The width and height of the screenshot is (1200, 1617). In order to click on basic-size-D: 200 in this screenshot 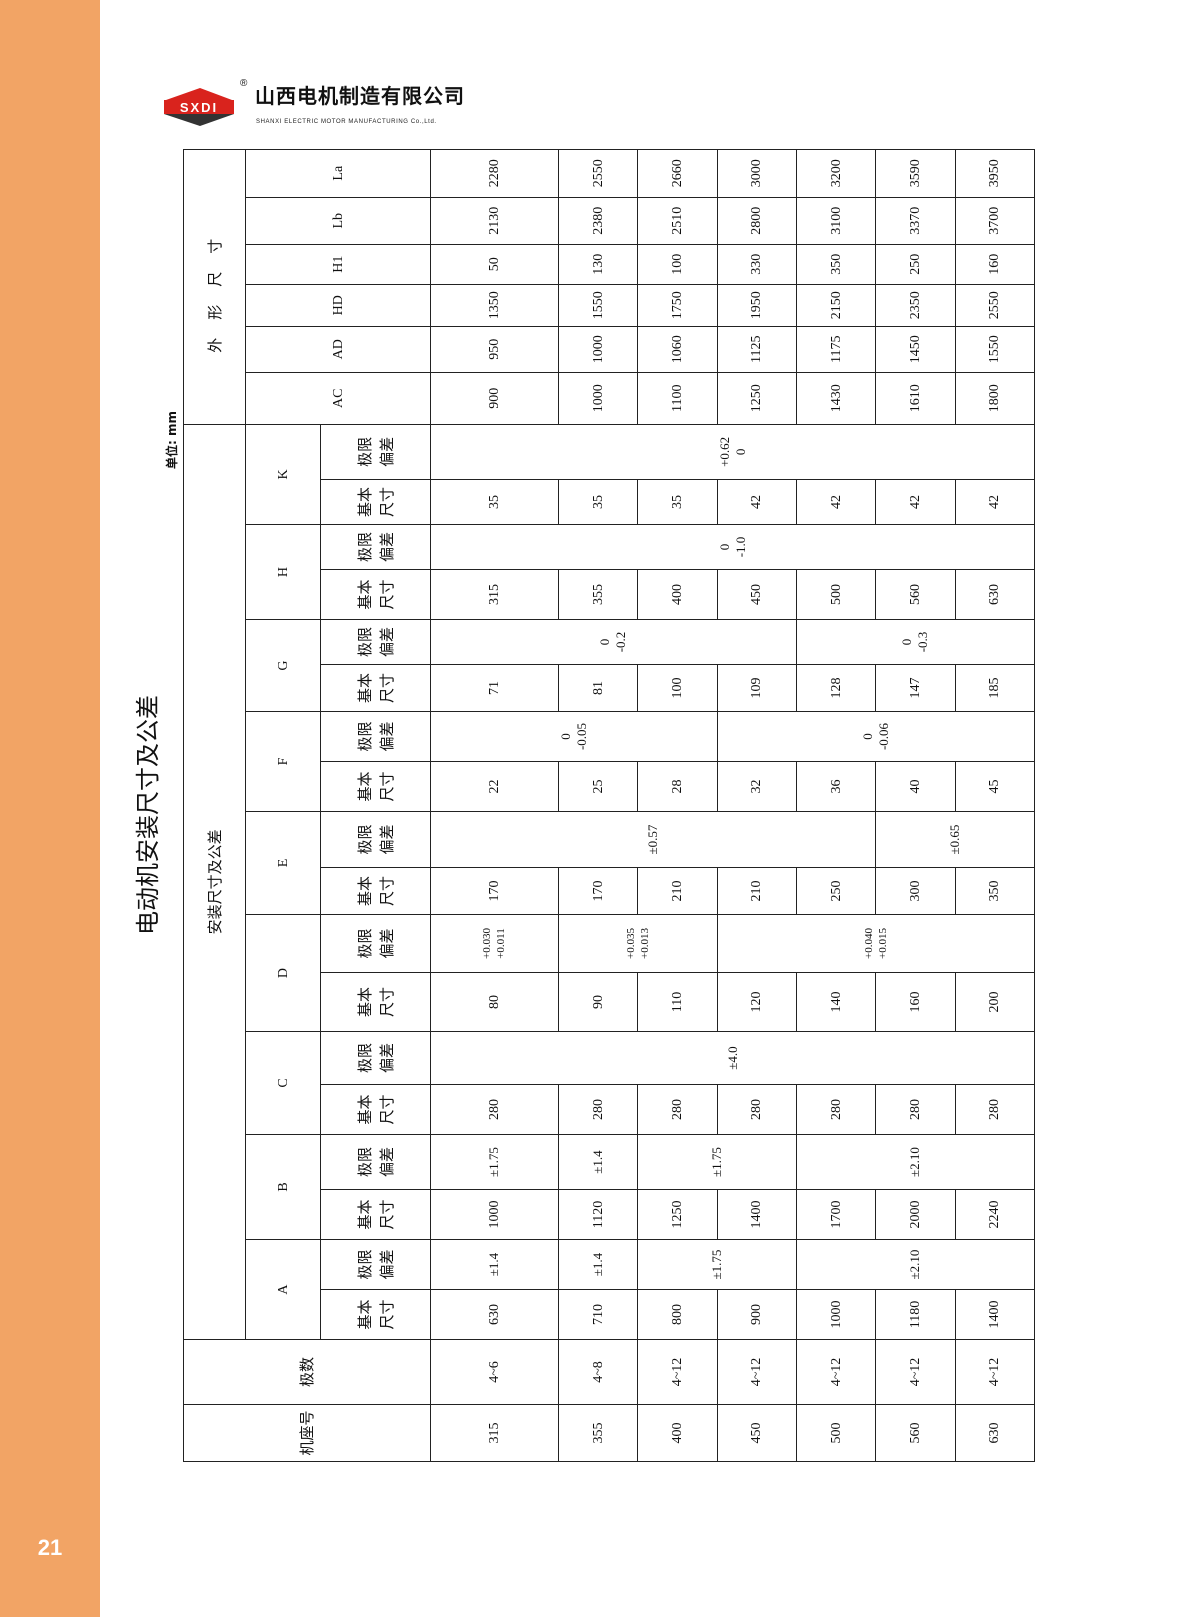, I will do `click(995, 1002)`.